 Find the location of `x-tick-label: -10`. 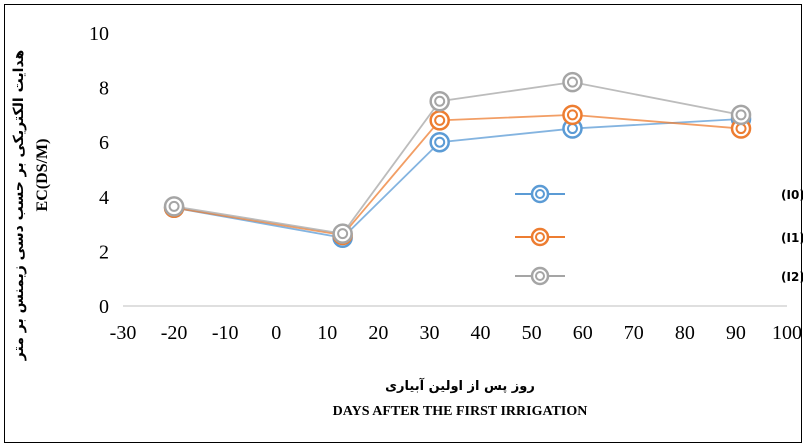

x-tick-label: -10 is located at coordinates (225, 333).